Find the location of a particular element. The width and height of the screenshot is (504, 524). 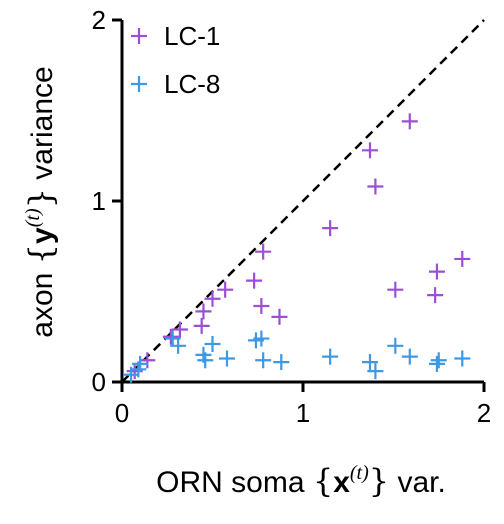

x-axis-label: ORN soma {x(t)} var. is located at coordinates (301, 481).